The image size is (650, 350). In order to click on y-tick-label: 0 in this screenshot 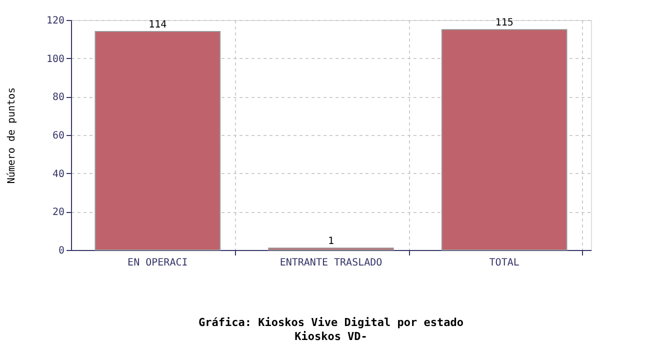, I will do `click(61, 251)`.